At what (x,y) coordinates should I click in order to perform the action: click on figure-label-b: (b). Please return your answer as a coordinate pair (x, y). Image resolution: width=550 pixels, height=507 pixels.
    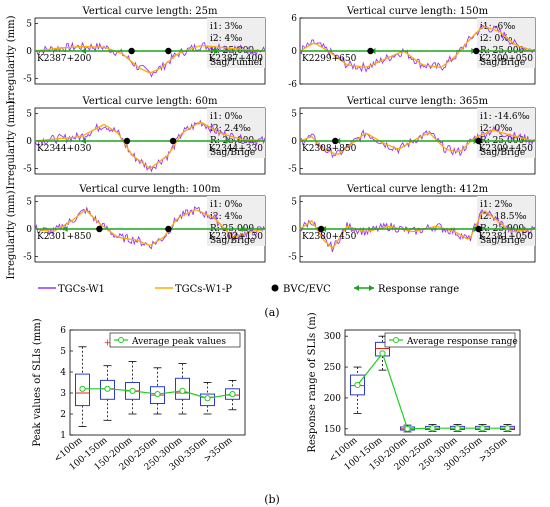
    Looking at the image, I should click on (272, 499).